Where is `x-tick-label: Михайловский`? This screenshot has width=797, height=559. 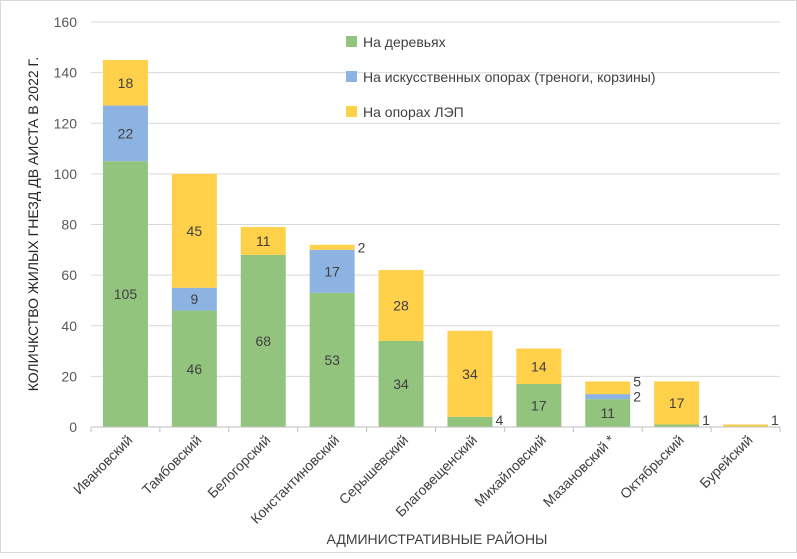 x-tick-label: Михайловский is located at coordinates (510, 471).